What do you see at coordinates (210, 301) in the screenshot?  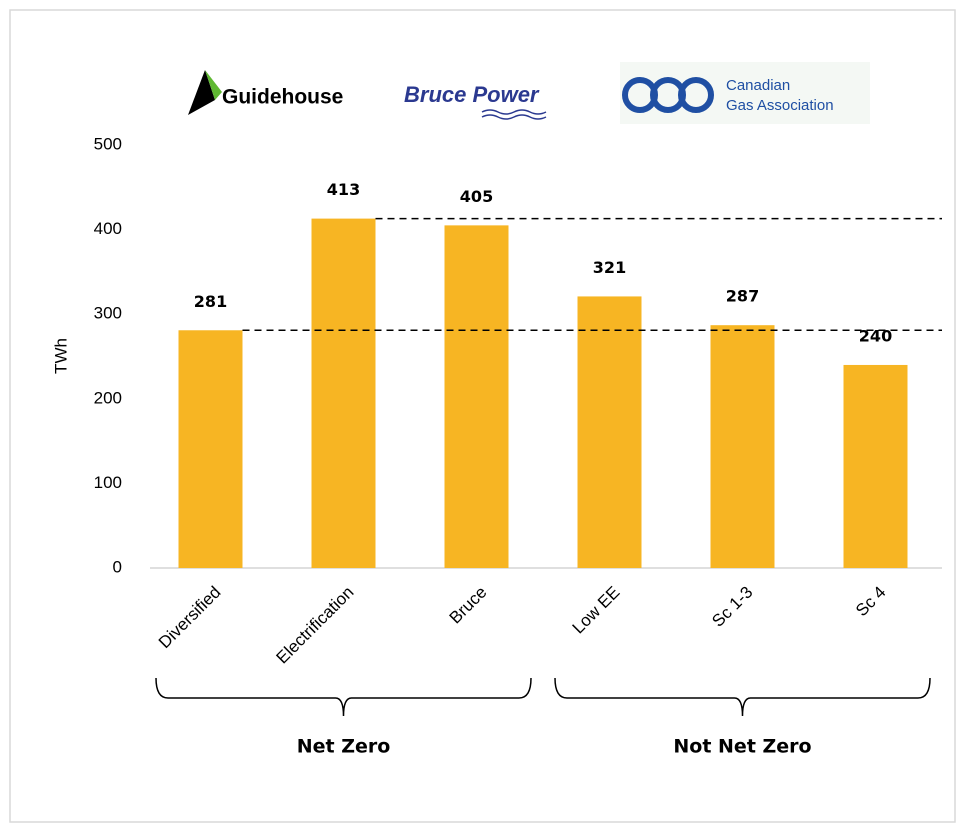 I see `data-label: 281` at bounding box center [210, 301].